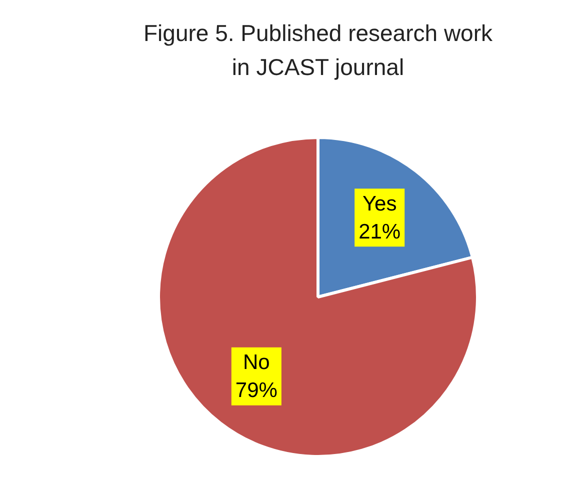 The height and width of the screenshot is (485, 580). What do you see at coordinates (256, 390) in the screenshot?
I see `data-label: 79%` at bounding box center [256, 390].